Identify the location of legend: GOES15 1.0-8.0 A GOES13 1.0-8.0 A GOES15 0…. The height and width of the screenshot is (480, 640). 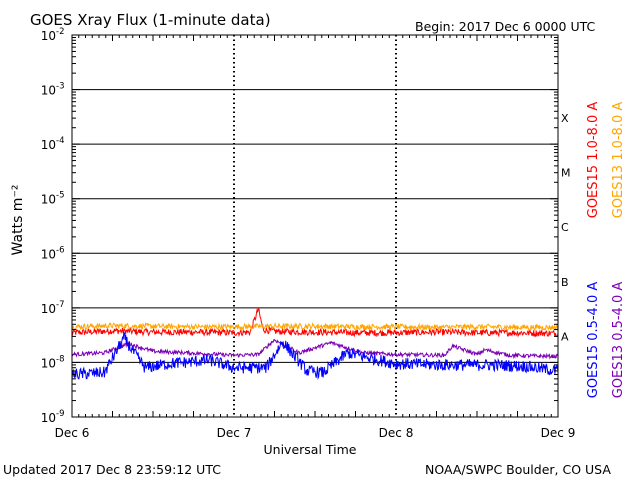
(606, 250).